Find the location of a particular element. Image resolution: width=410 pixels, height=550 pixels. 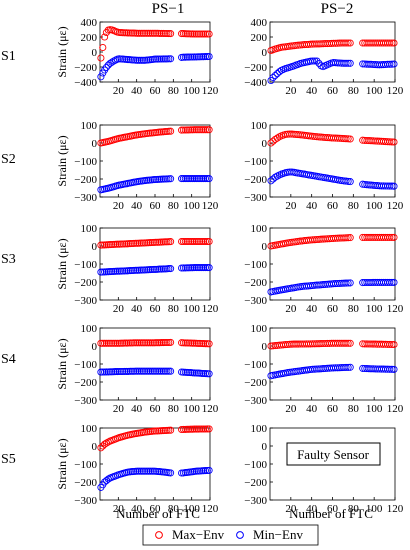

column-headers: PS−1 PS−2 is located at coordinates (253, 9).